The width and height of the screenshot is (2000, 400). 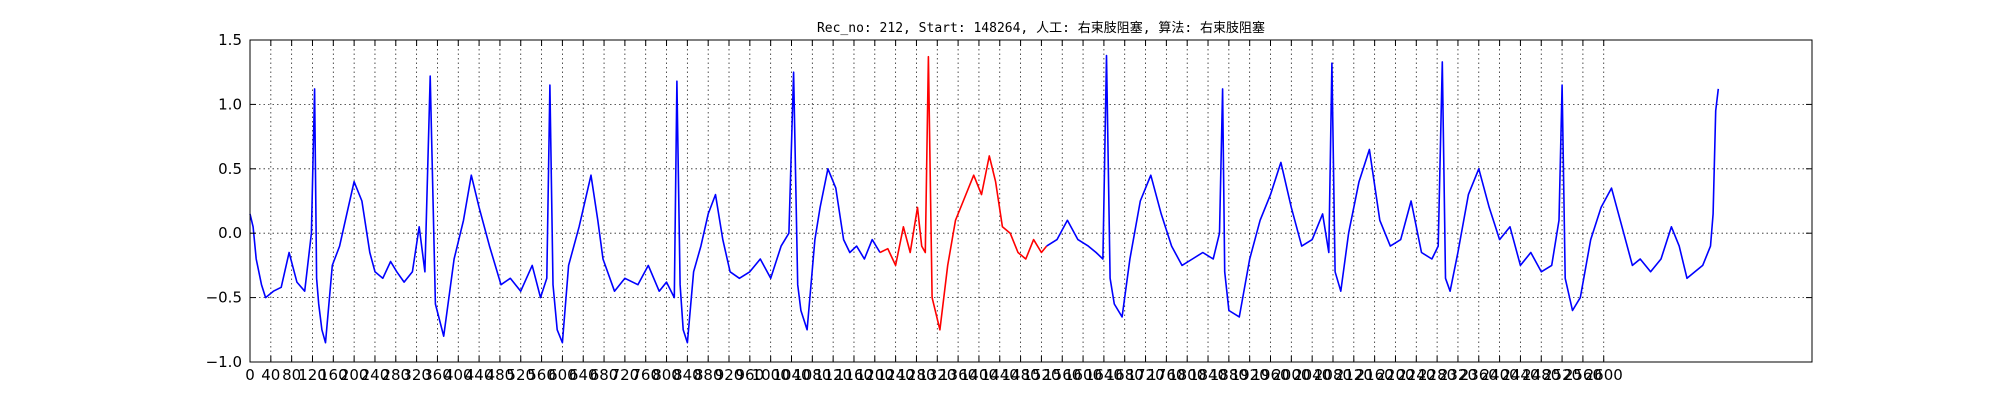 I want to click on x-tick-label: 1800, so click(x=1187, y=375).